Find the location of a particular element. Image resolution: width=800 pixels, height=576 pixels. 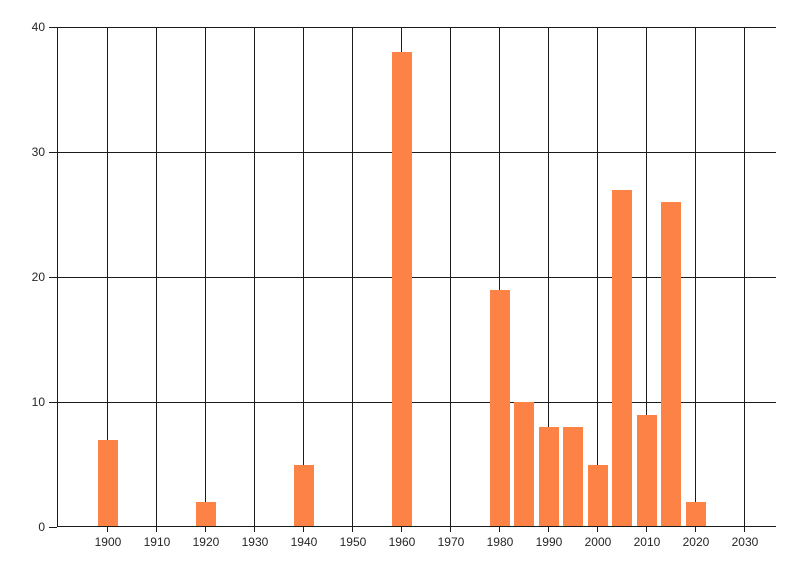

x-tick-label: 2020 is located at coordinates (696, 542).